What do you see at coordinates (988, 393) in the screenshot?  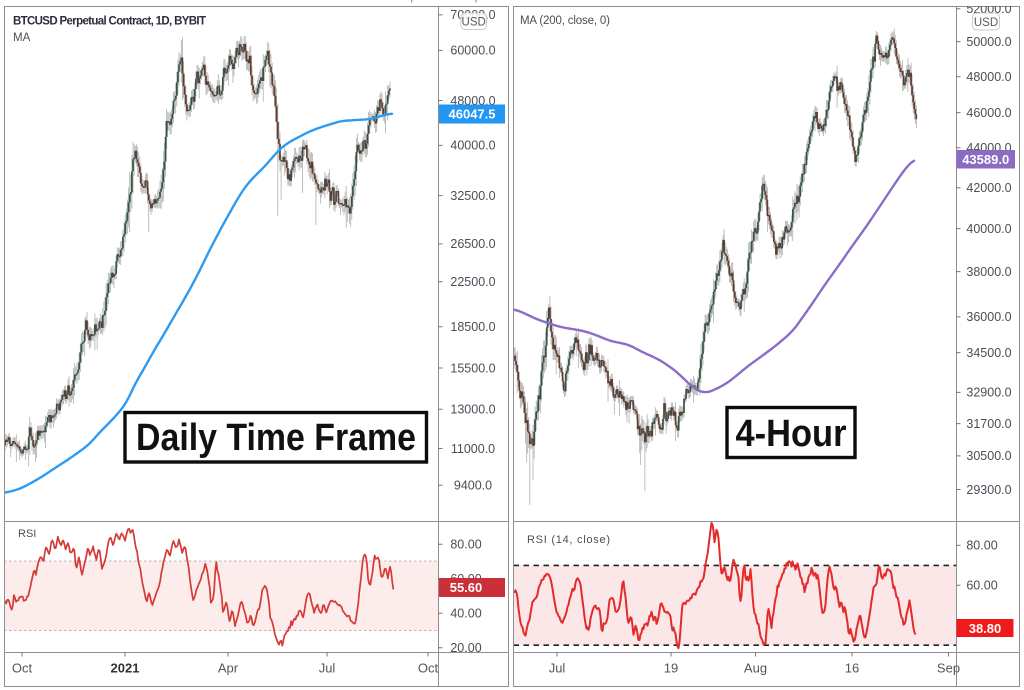 I see `svg-text: 32900.0` at bounding box center [988, 393].